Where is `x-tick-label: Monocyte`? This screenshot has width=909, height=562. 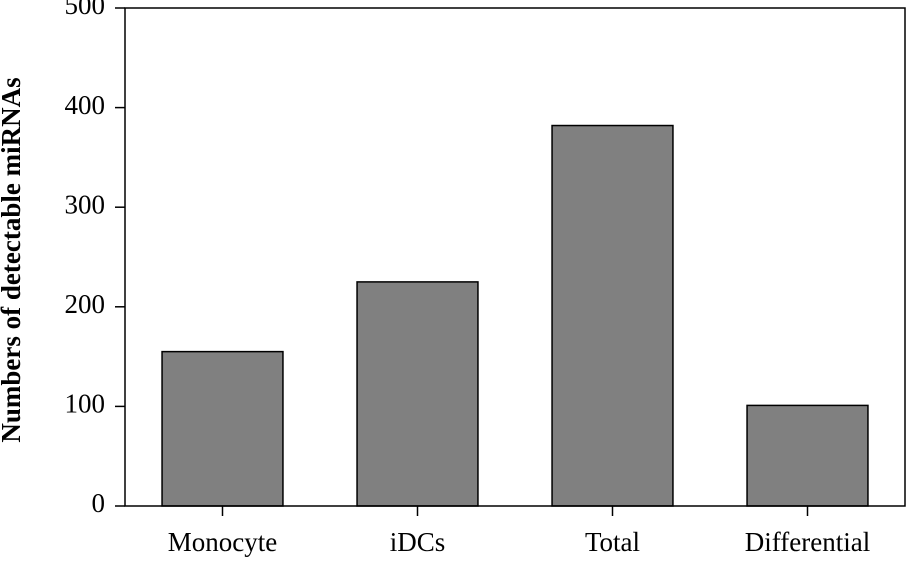
x-tick-label: Monocyte is located at coordinates (222, 542).